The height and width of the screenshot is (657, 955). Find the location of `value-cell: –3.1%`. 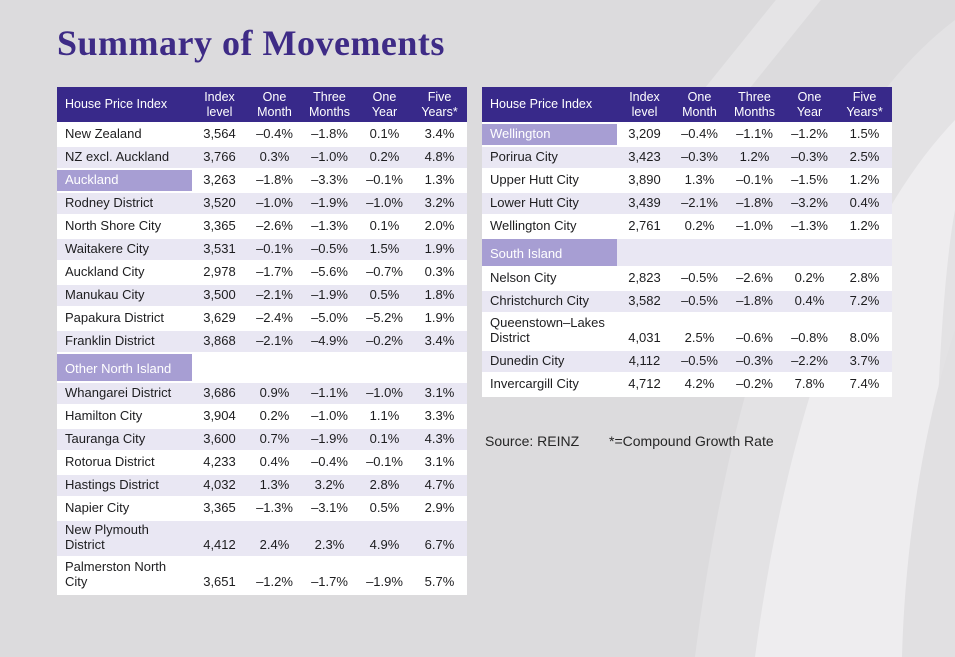

value-cell: –3.1% is located at coordinates (329, 509).